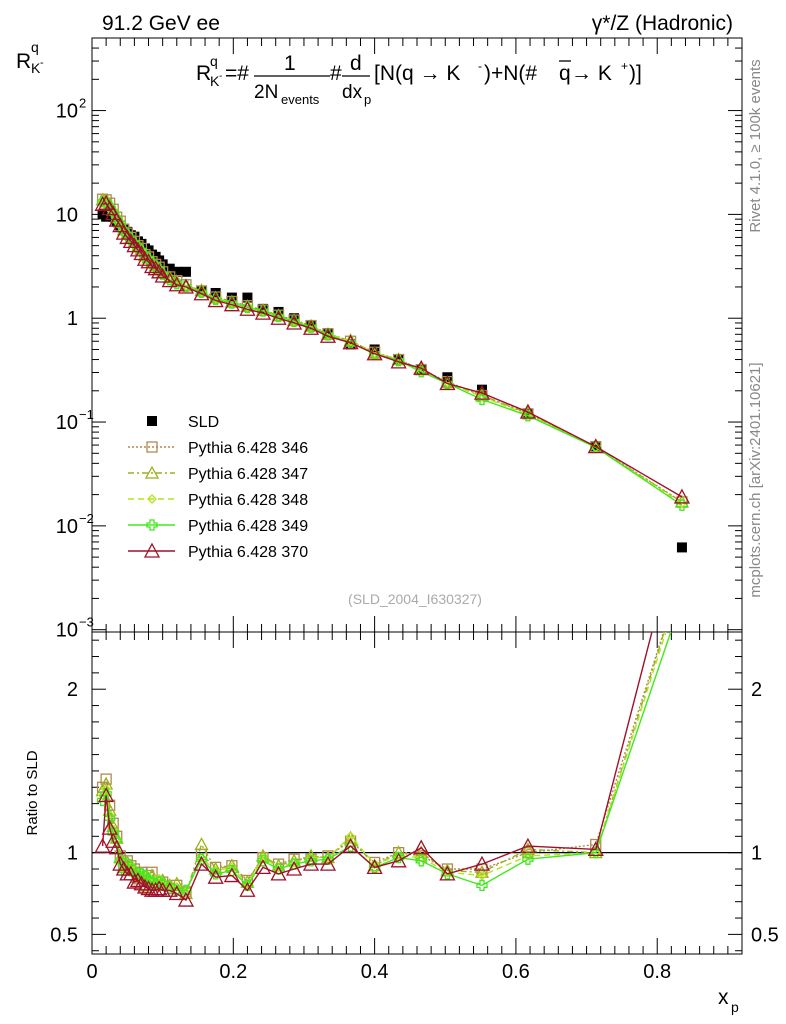  I want to click on legend-label-p346: Pythia 6.428 346, so click(248, 448).